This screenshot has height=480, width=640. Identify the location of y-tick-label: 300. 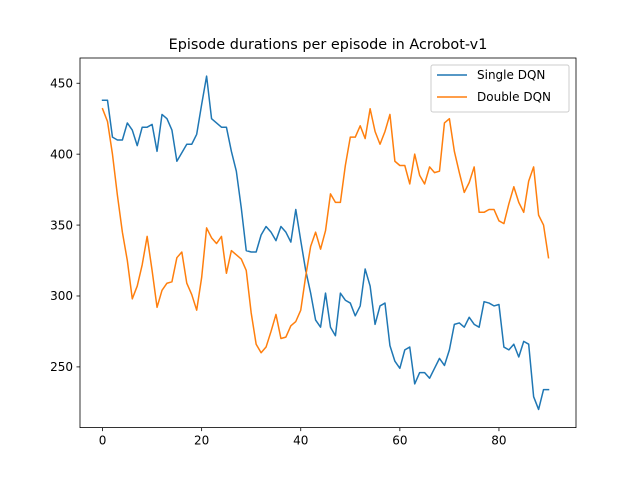
(61, 296).